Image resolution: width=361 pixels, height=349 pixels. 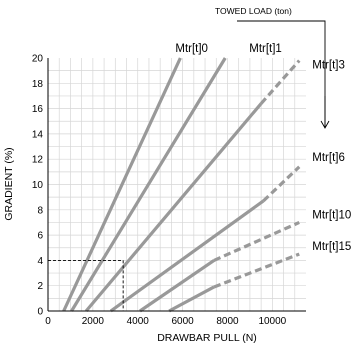 I want to click on y-tick-label: 8, so click(x=40, y=210).